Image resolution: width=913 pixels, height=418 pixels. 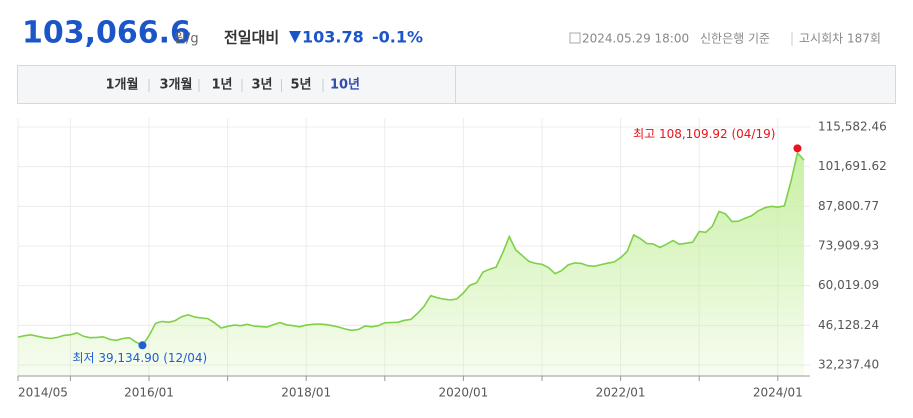 I want to click on x-tick-label: 2018/01, so click(x=306, y=393).